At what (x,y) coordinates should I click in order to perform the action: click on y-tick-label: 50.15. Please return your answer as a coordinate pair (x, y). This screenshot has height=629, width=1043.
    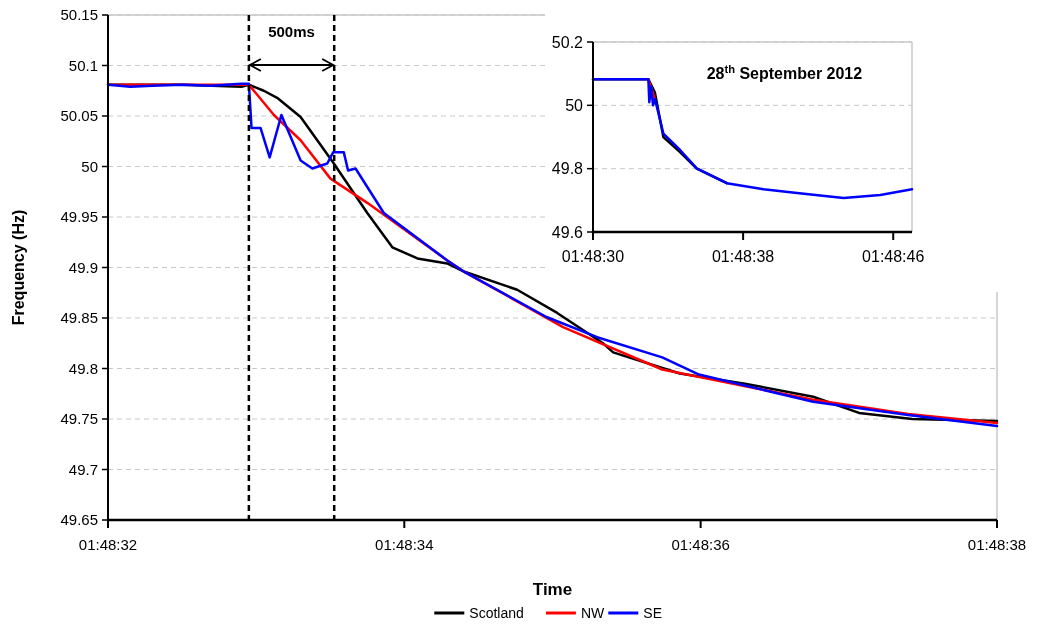
    Looking at the image, I should click on (79, 15).